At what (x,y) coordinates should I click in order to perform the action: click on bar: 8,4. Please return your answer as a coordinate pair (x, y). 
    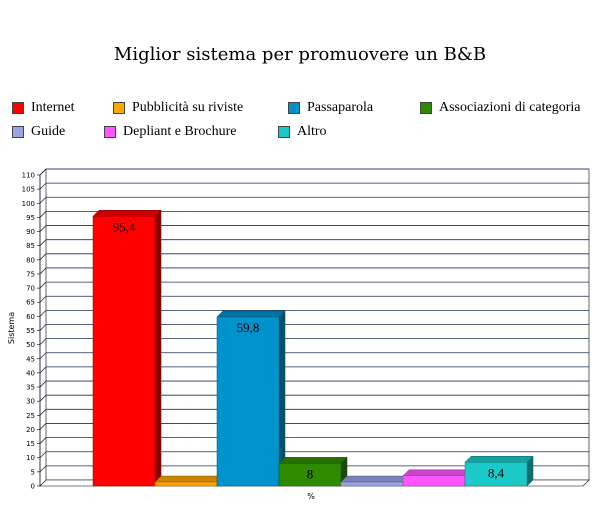
    Looking at the image, I should click on (499, 471).